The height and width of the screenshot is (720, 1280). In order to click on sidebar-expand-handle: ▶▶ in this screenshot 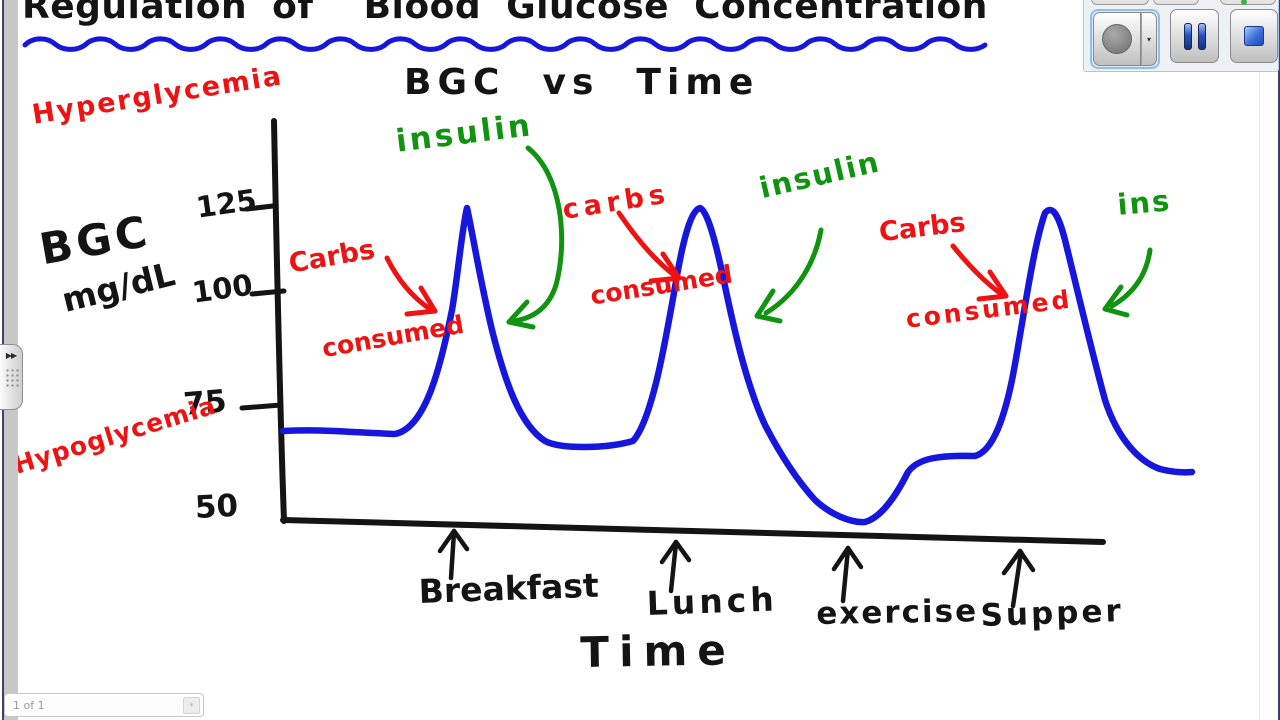, I will do `click(11, 377)`.